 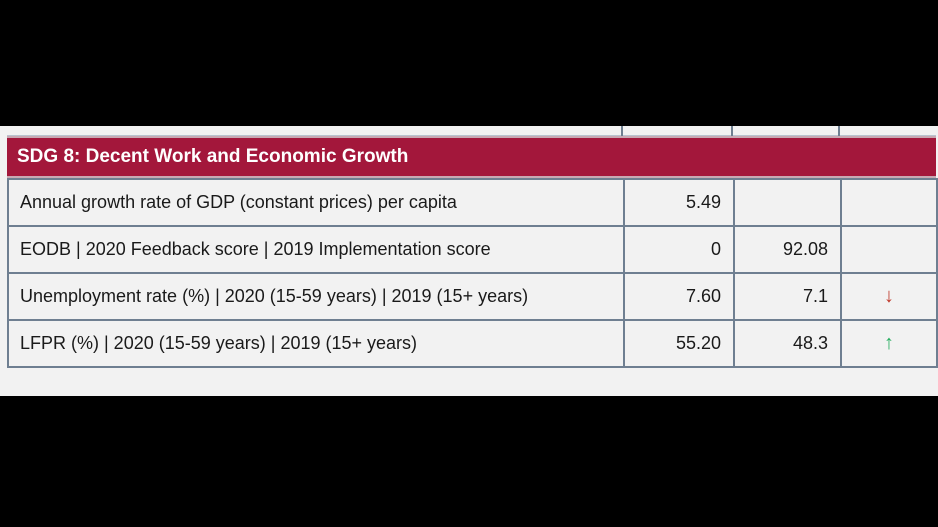 I want to click on arrow-up-icon: ↑, so click(x=889, y=343).